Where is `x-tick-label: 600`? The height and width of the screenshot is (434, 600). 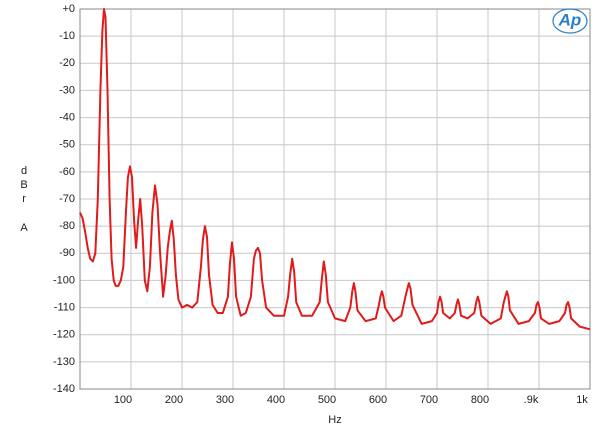
x-tick-label: 600 is located at coordinates (378, 400).